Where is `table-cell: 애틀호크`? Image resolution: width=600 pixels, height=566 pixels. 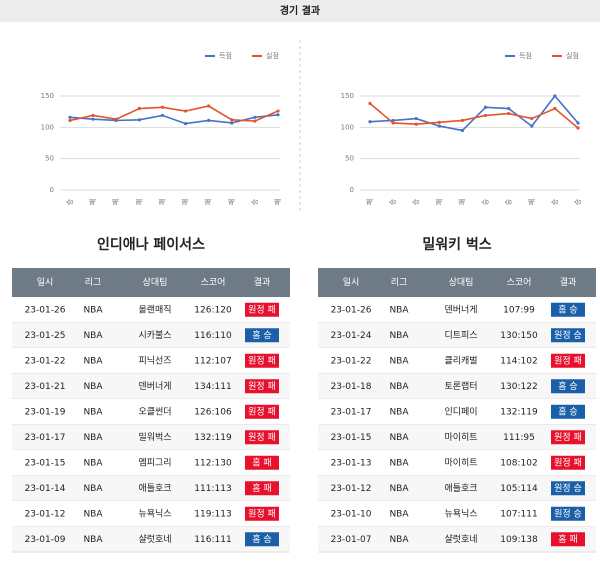
table-cell: 애틀호크 is located at coordinates (154, 488).